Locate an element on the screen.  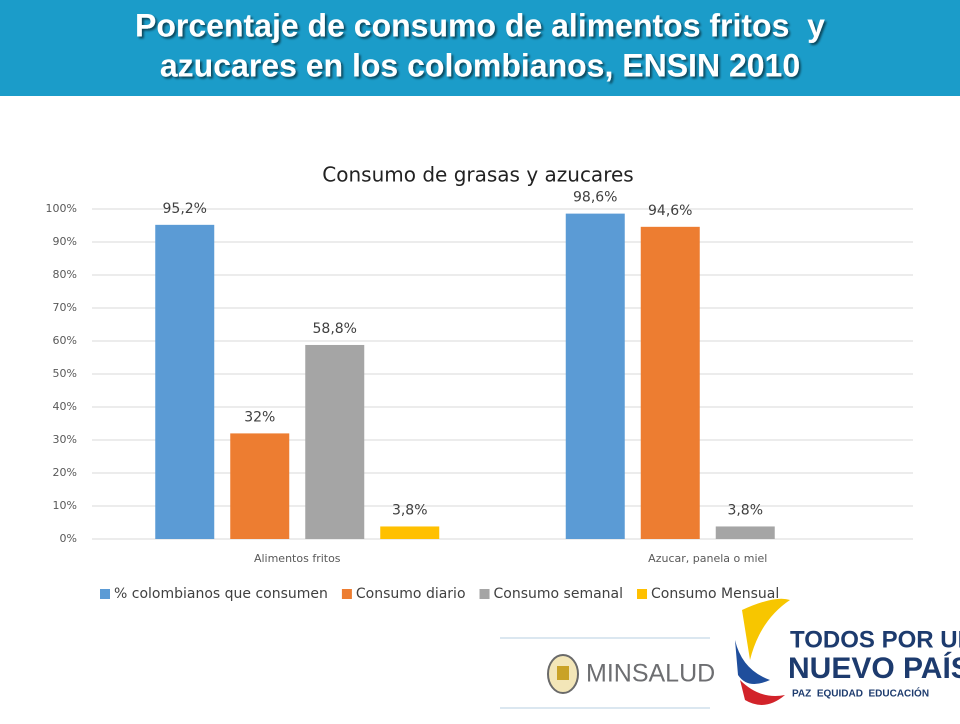
data-label: 58,8% is located at coordinates (335, 329).